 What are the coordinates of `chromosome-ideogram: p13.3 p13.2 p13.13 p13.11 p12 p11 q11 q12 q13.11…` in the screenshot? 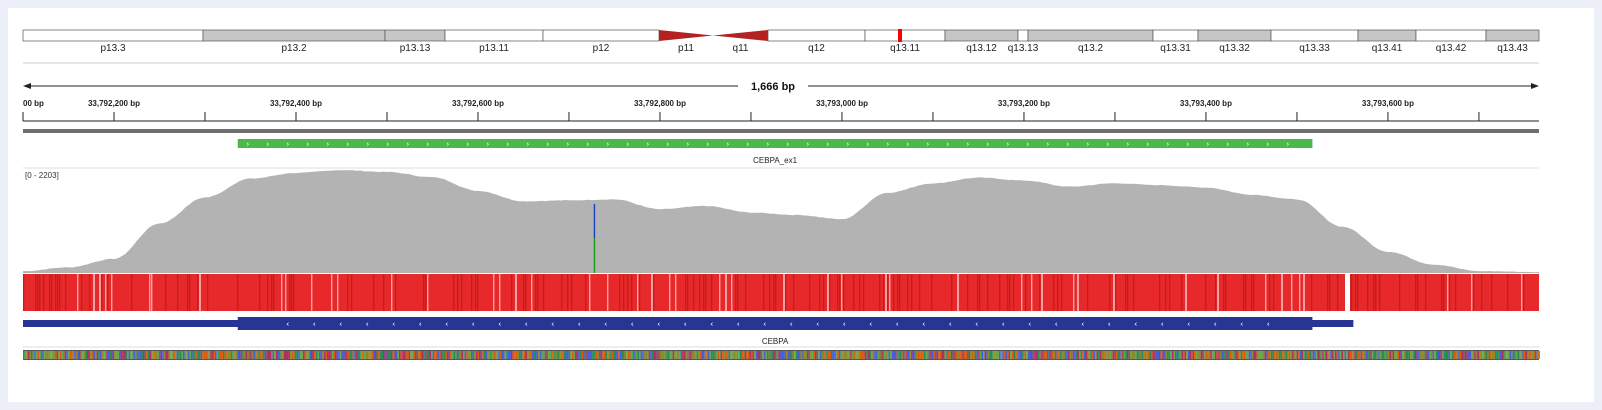 It's located at (801, 38).